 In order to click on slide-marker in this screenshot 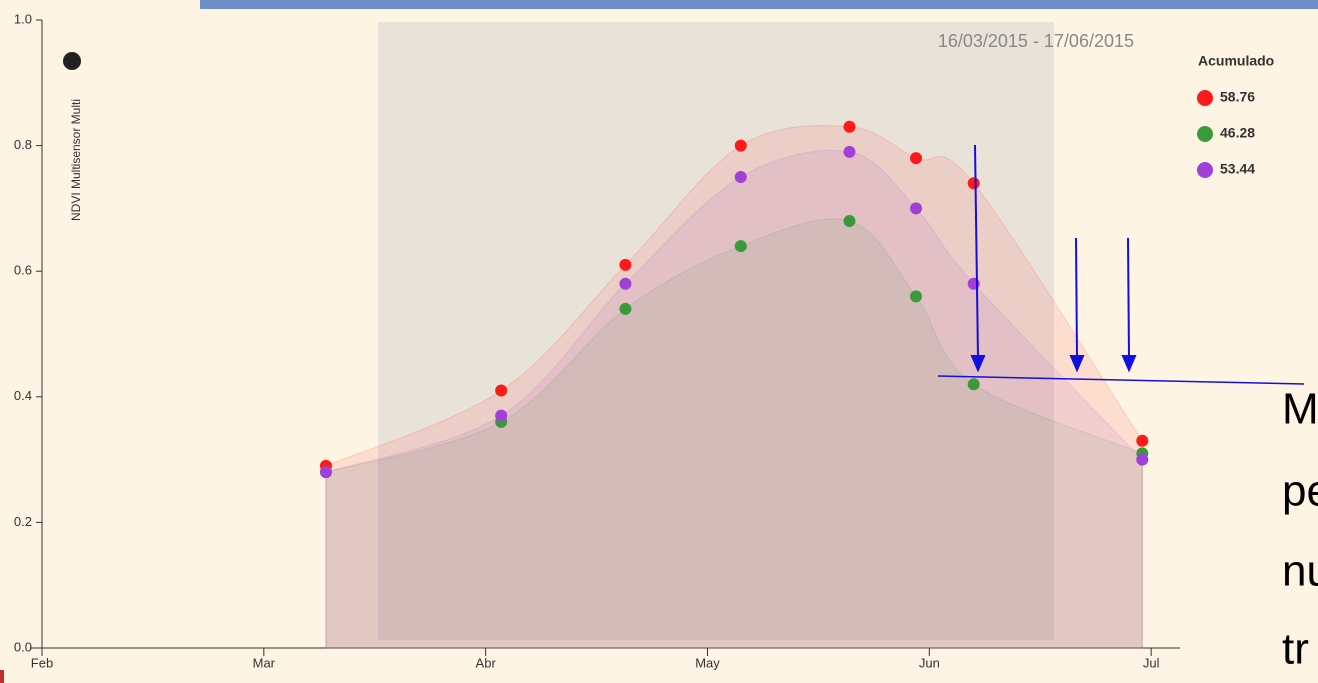, I will do `click(2, 676)`.